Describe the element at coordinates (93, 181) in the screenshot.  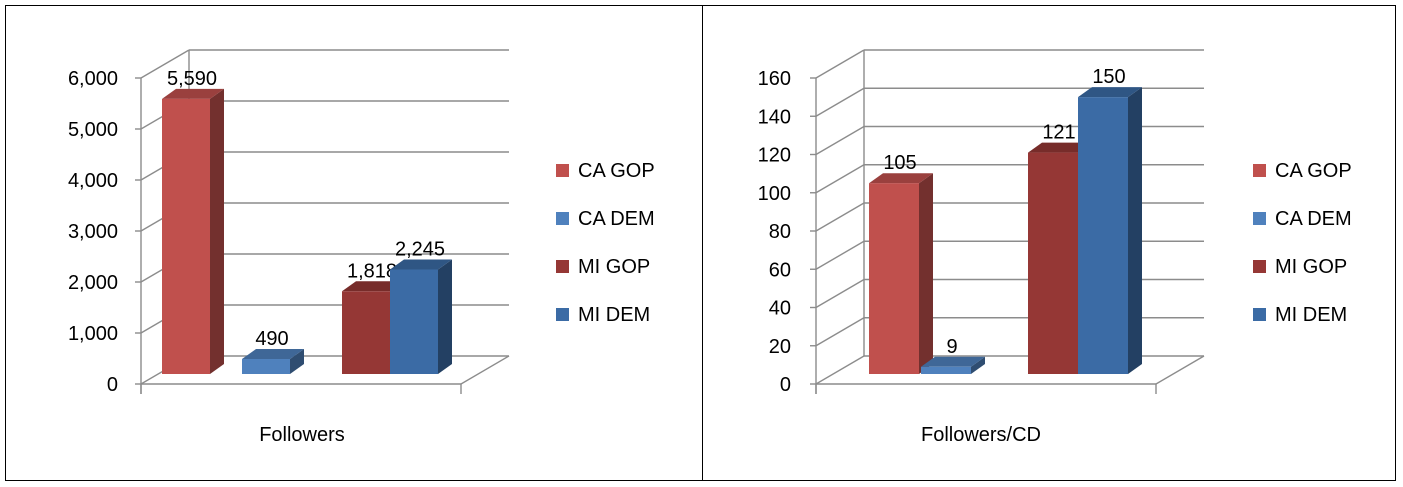
I see `y-tick-label: 4,000` at that location.